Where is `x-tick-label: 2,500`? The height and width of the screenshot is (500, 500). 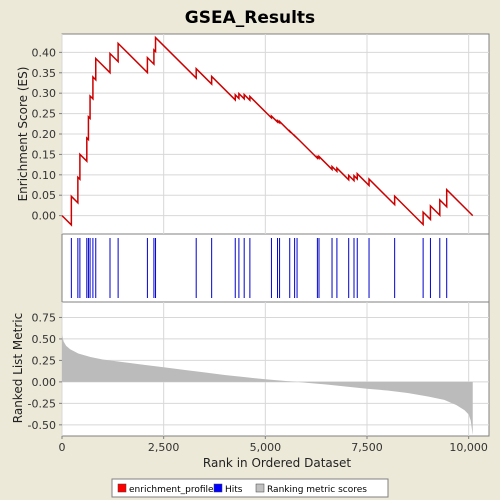 x-tick-label: 2,500 is located at coordinates (164, 447).